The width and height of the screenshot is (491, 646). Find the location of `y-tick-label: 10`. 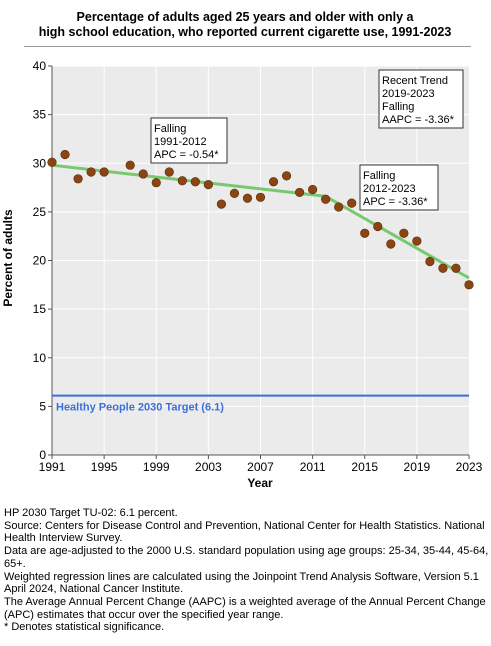

y-tick-label: 10 is located at coordinates (40, 358).